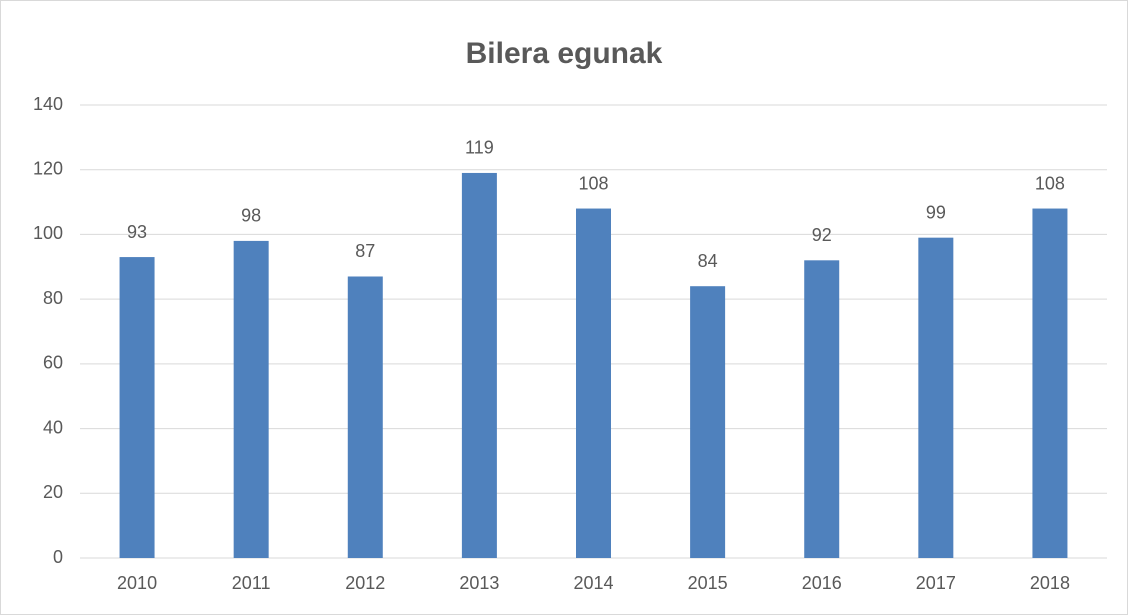 The image size is (1129, 616). I want to click on y-tick-label: 20, so click(53, 492).